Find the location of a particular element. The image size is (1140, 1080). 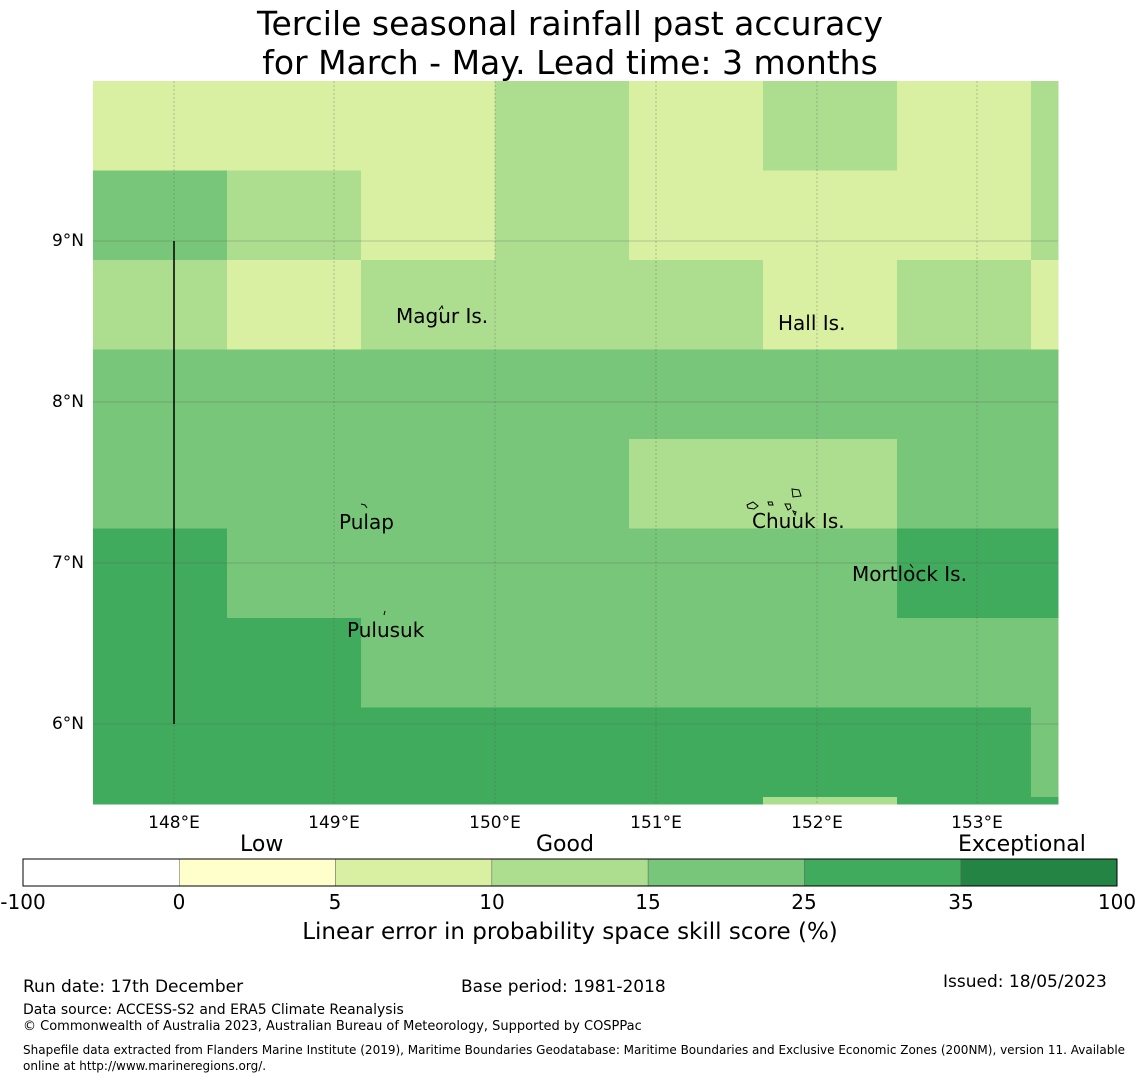

place-label-chuuk: Chuuk Is. is located at coordinates (798, 521).